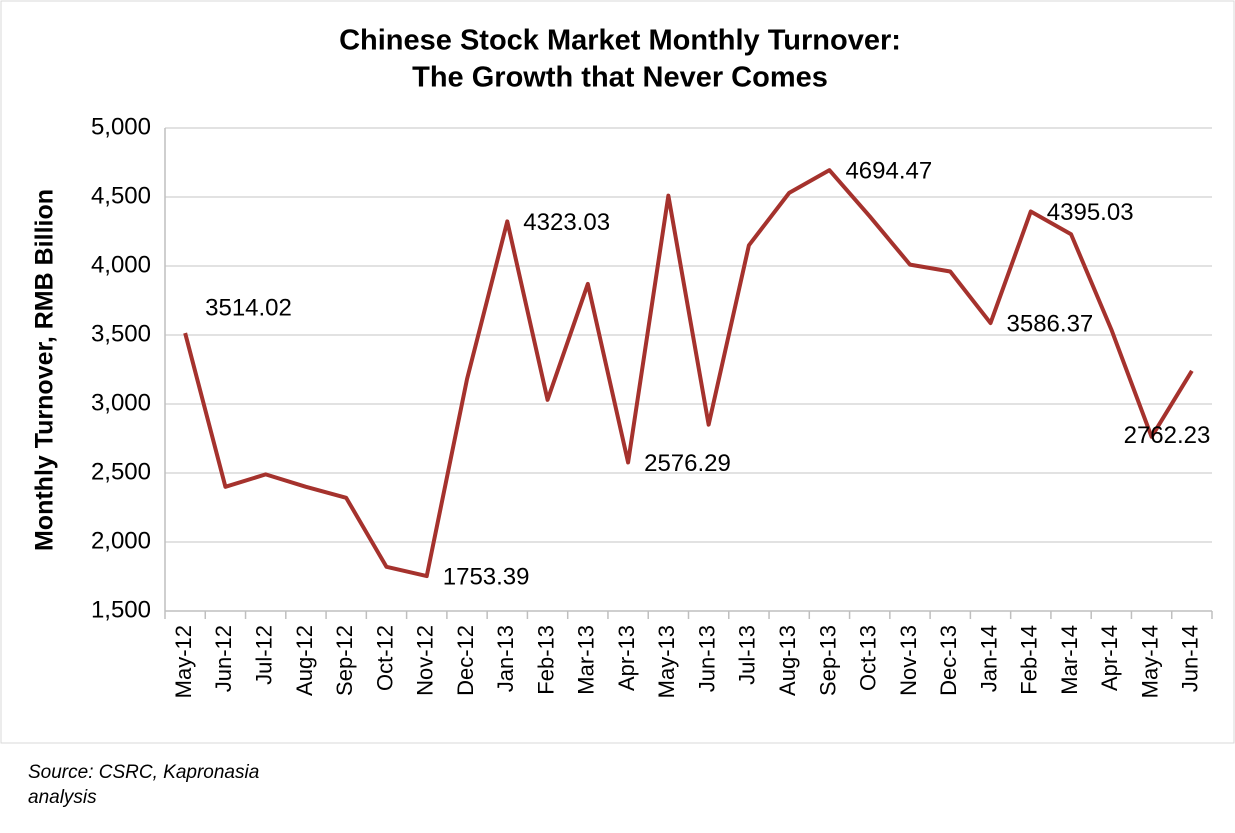 The height and width of the screenshot is (833, 1235). Describe the element at coordinates (263, 655) in the screenshot. I see `x-tick-label: Jul-12` at that location.